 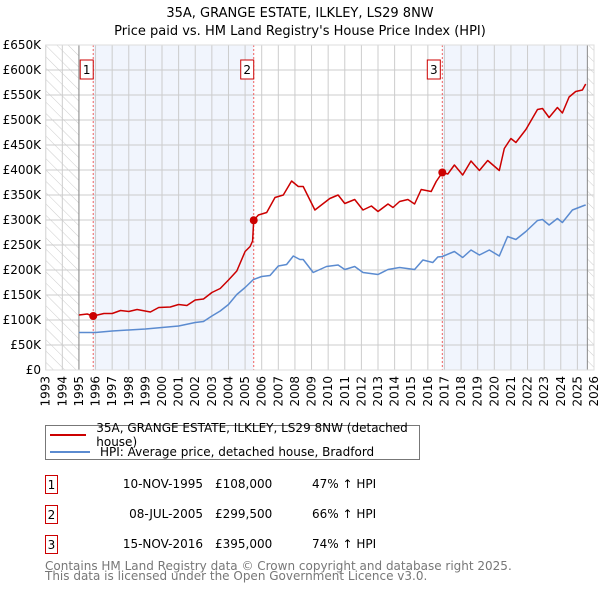 I want to click on sale-marker-label: 1, so click(x=87, y=70).